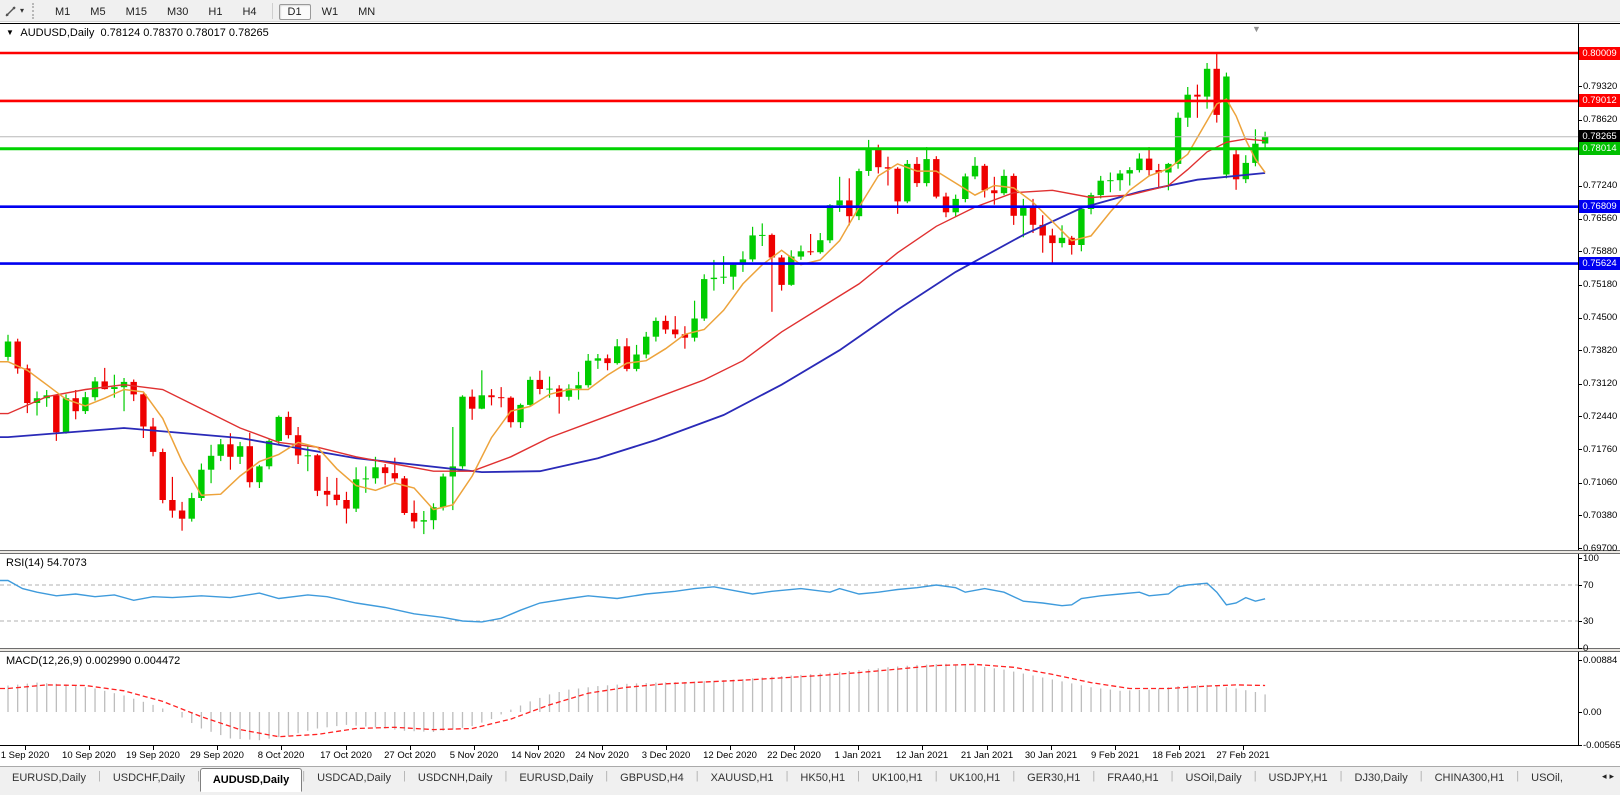 This screenshot has width=1620, height=795. What do you see at coordinates (1381, 778) in the screenshot?
I see `chart-tab-dj30-daily: DJ30,Daily` at bounding box center [1381, 778].